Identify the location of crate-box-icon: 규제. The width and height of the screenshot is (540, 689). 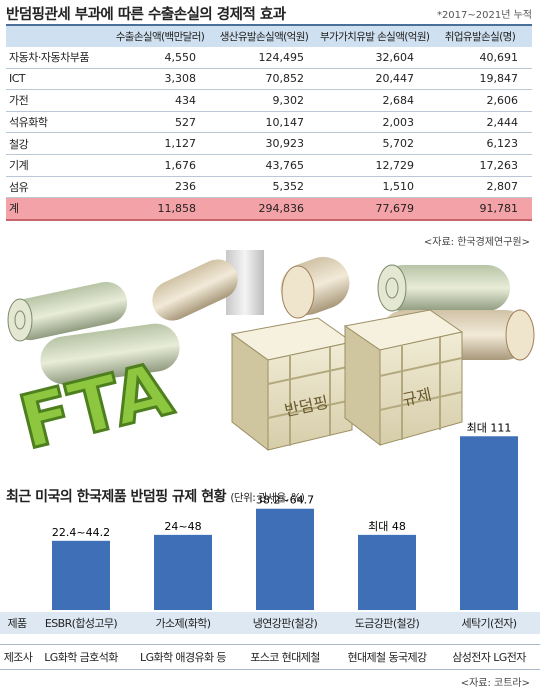
(403, 378).